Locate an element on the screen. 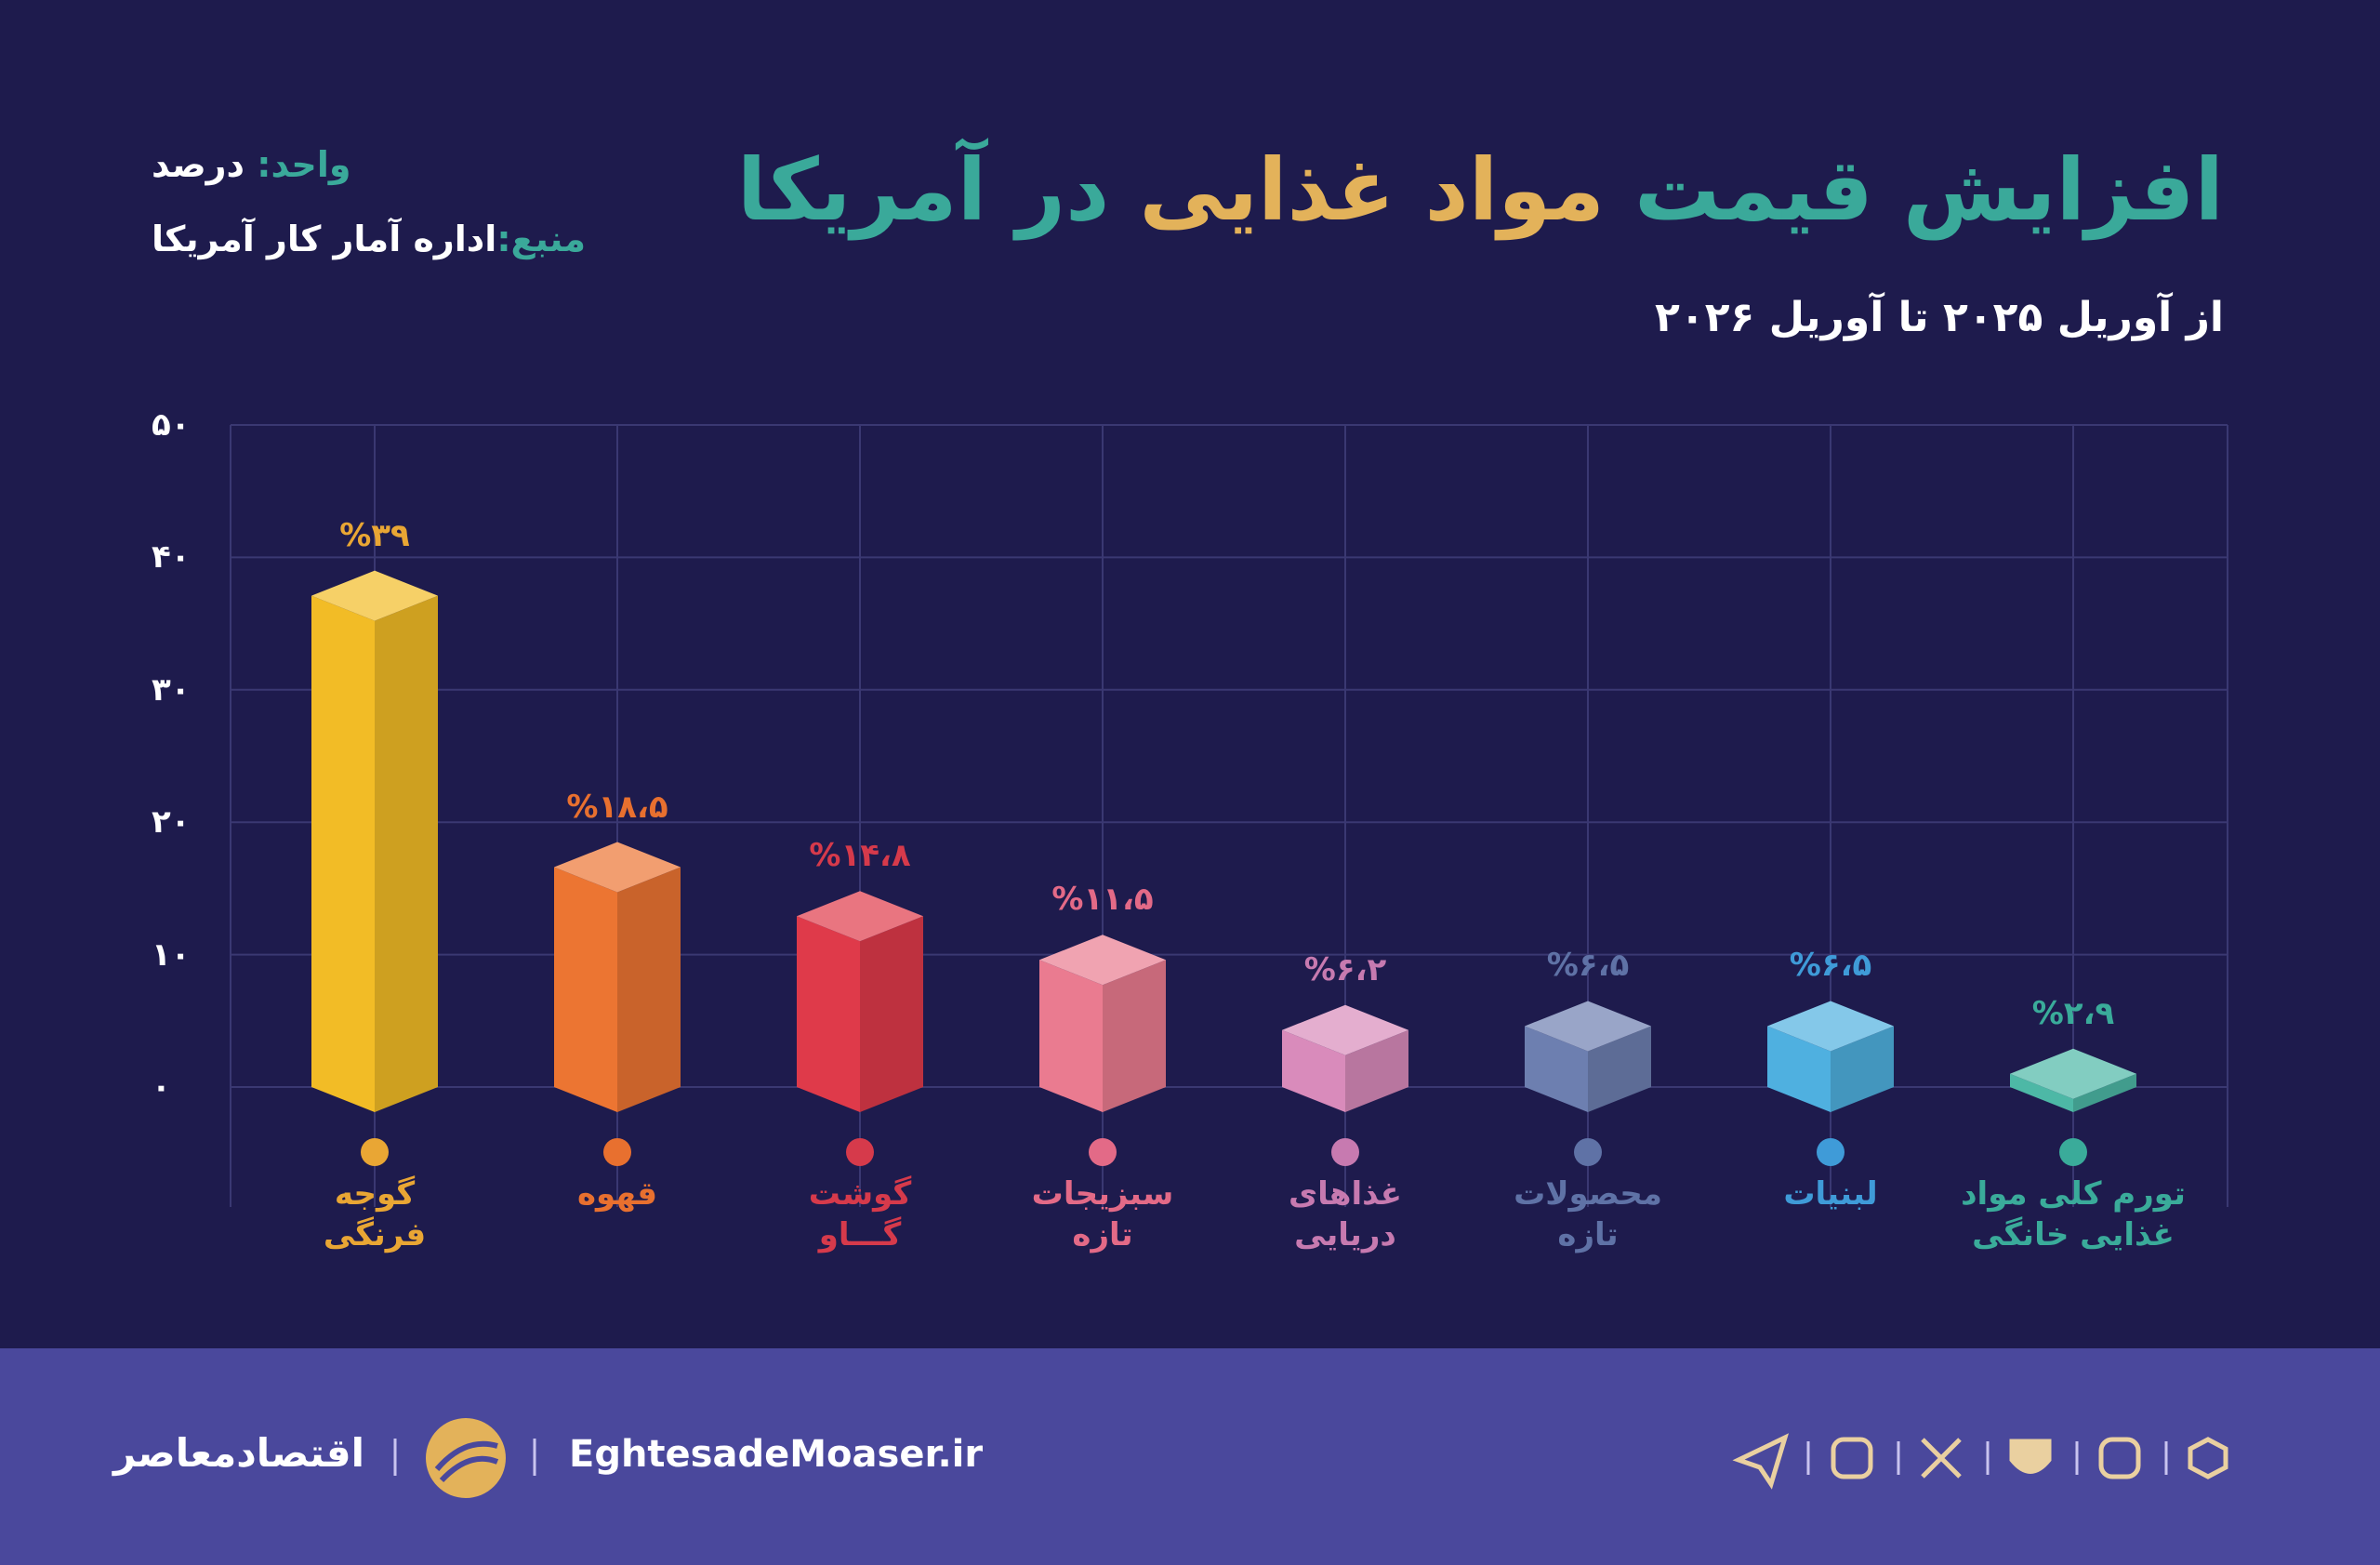  value-label: %۲،۹ is located at coordinates (2073, 1013).